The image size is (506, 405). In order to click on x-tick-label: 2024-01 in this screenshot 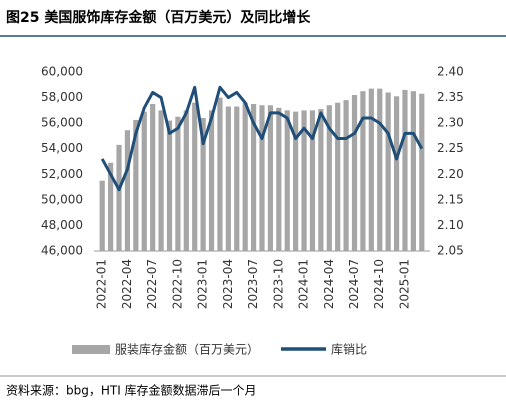, I will do `click(304, 284)`.